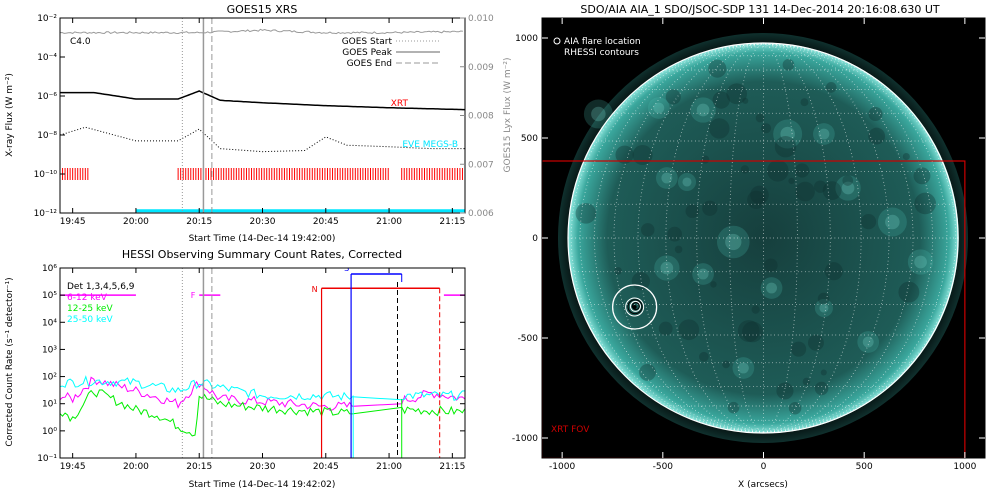 This screenshot has height=504, width=1000. I want to click on aia-legend-rhessi: RHESSI contours, so click(601, 53).